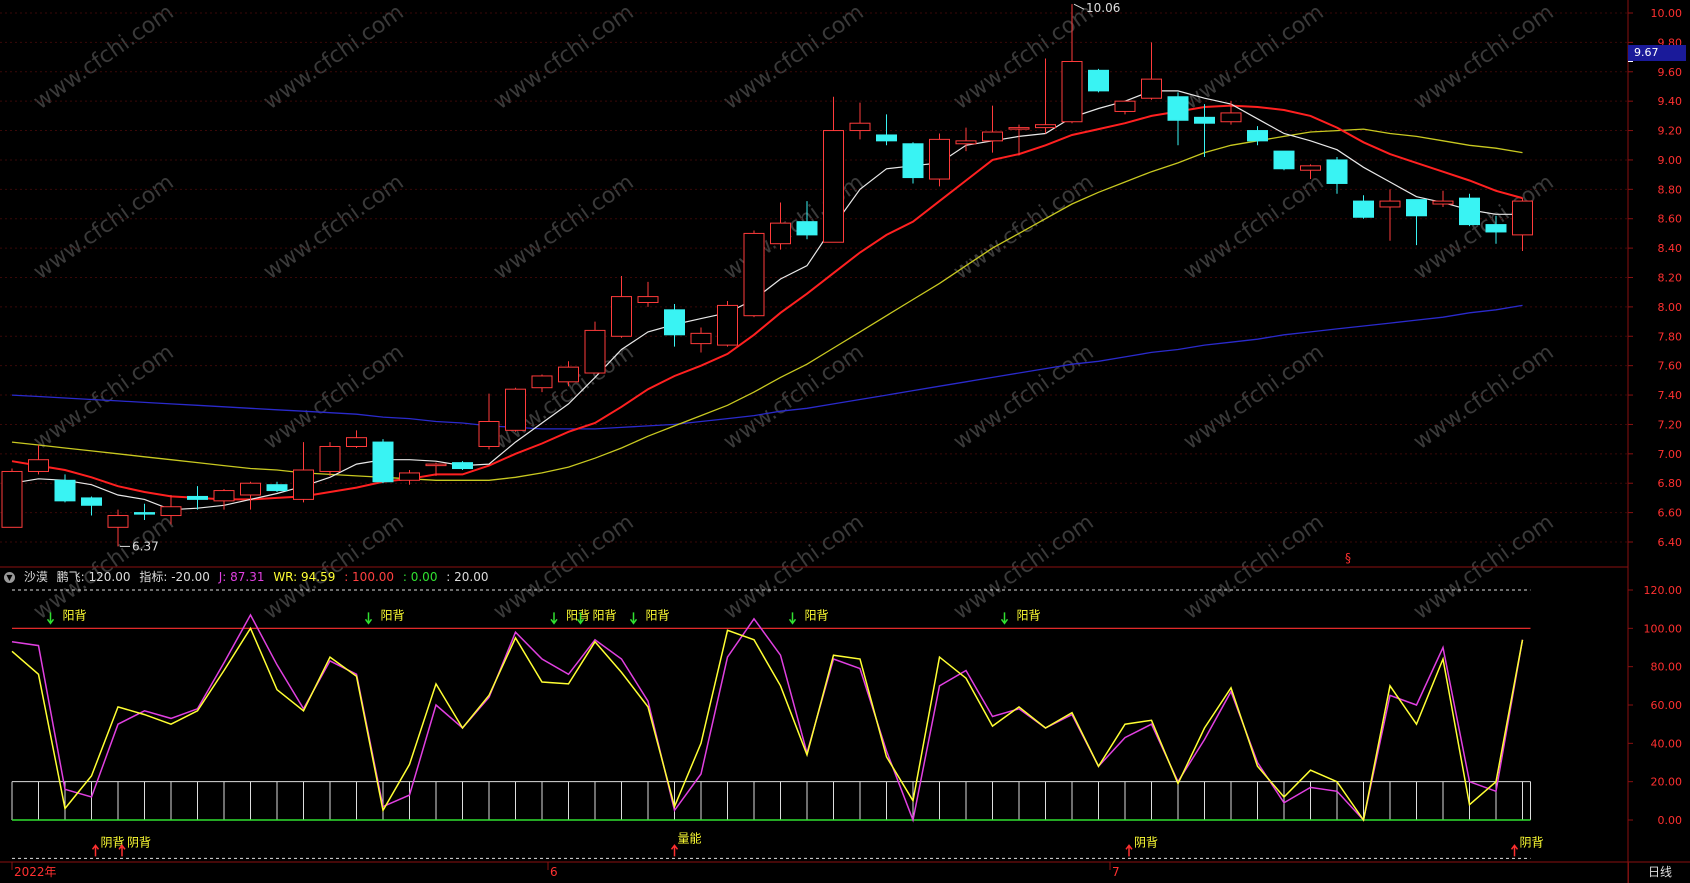 This screenshot has width=1690, height=883. What do you see at coordinates (1670, 820) in the screenshot?
I see `ind-tick-label: 0.00` at bounding box center [1670, 820].